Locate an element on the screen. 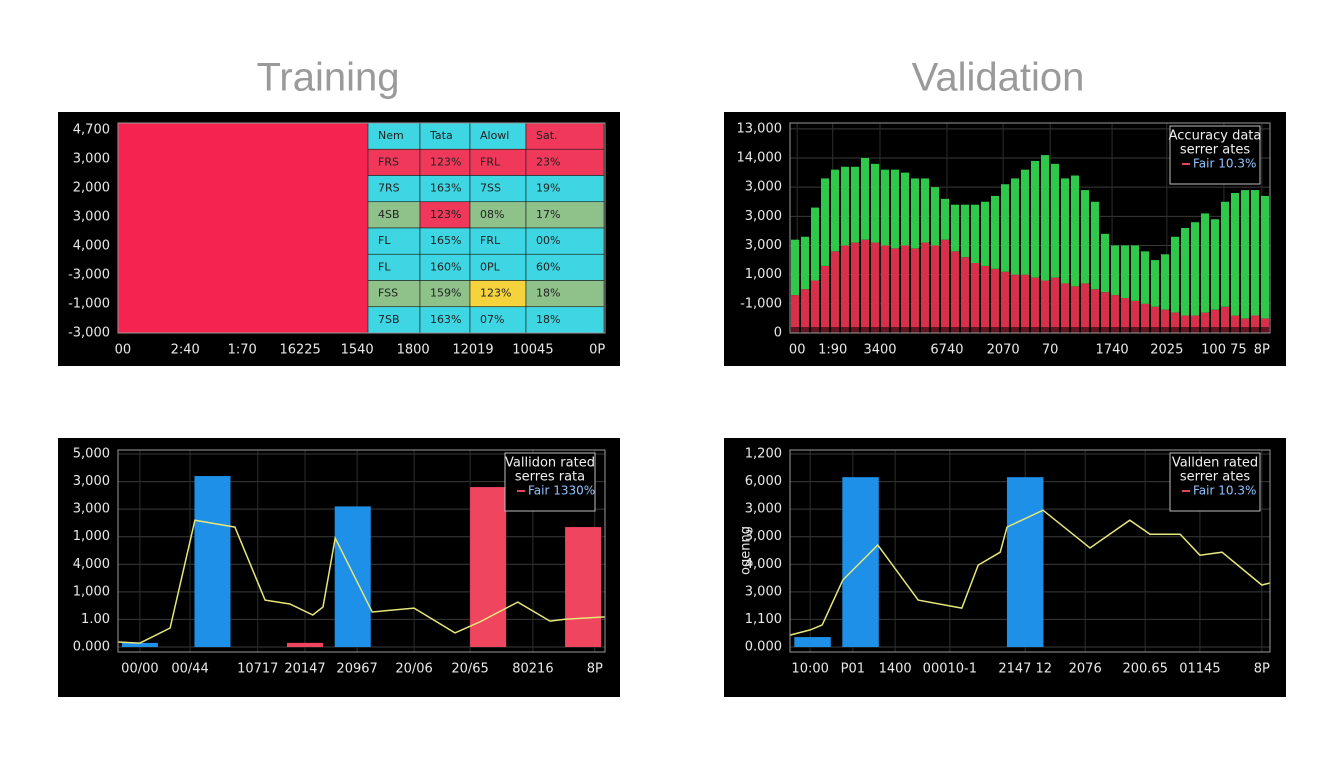 The image size is (1344, 772). line is located at coordinates (361, 581).